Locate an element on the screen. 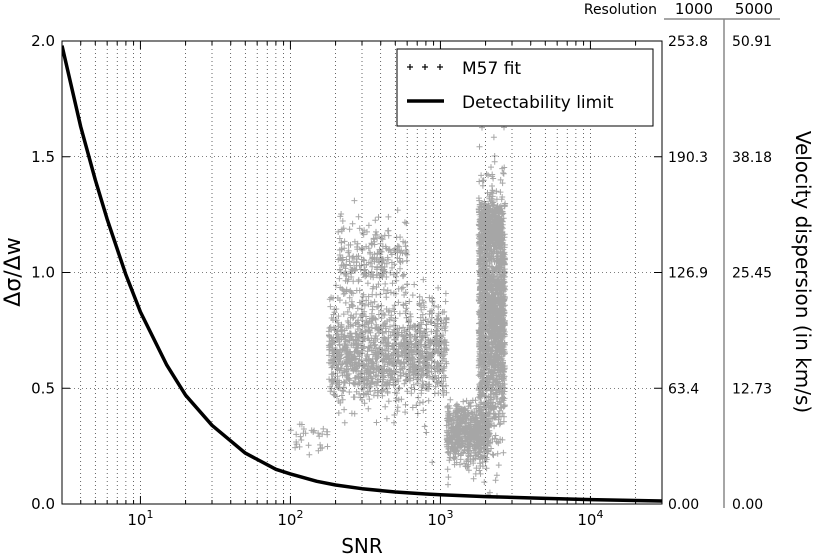  x-tick-label: 10⁴ is located at coordinates (590, 518).